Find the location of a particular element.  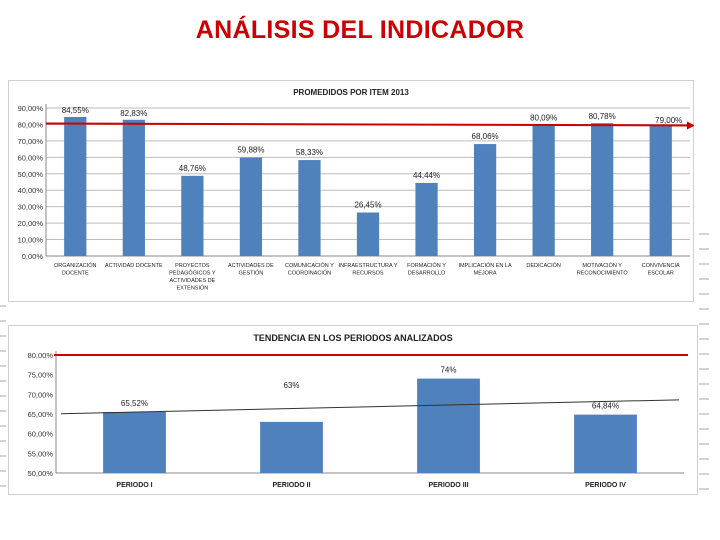

x-category-label: EXTENSIÓN is located at coordinates (192, 288).